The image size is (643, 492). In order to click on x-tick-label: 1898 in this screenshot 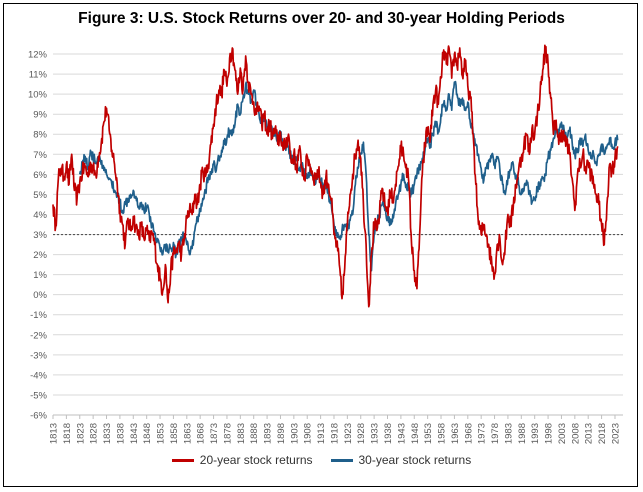, I will do `click(281, 433)`.